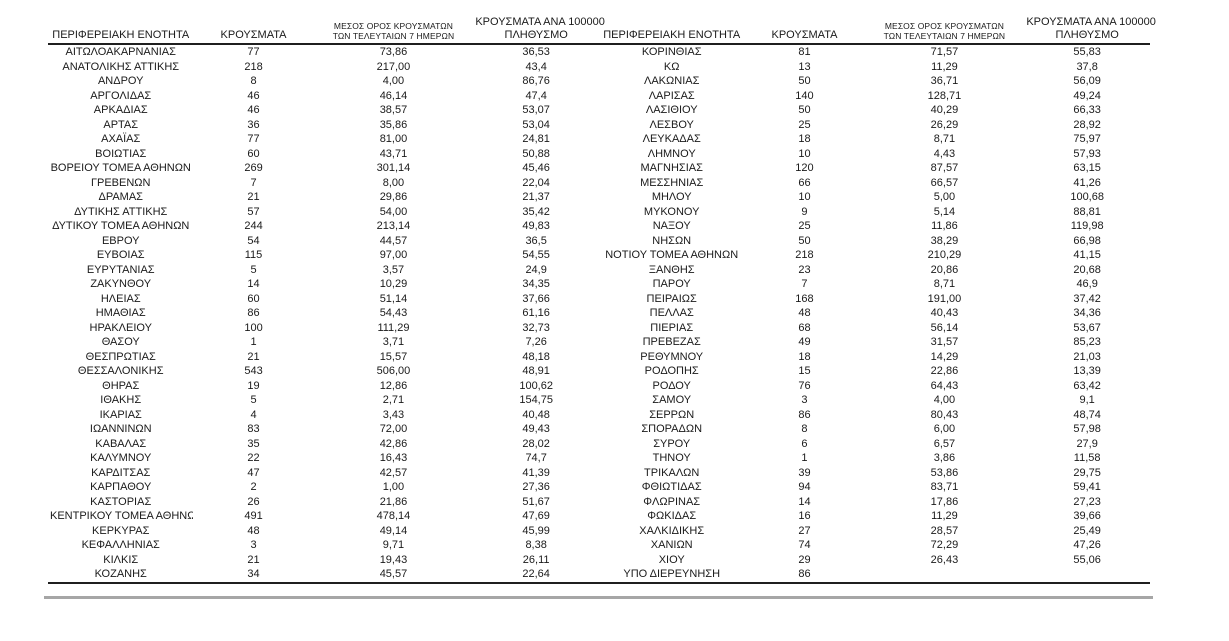 This screenshot has height=641, width=1229. Describe the element at coordinates (671, 487) in the screenshot. I see `right-region-cell: ΦΘΙΩΤΙΔΑΣ` at that location.